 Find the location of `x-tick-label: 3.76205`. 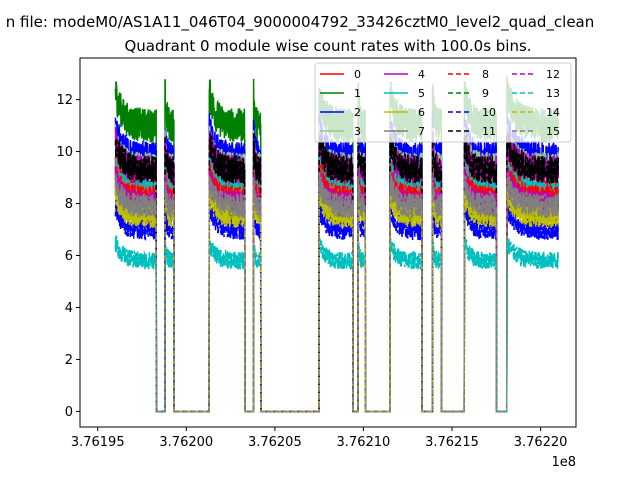

x-tick-label: 3.76205 is located at coordinates (275, 442).